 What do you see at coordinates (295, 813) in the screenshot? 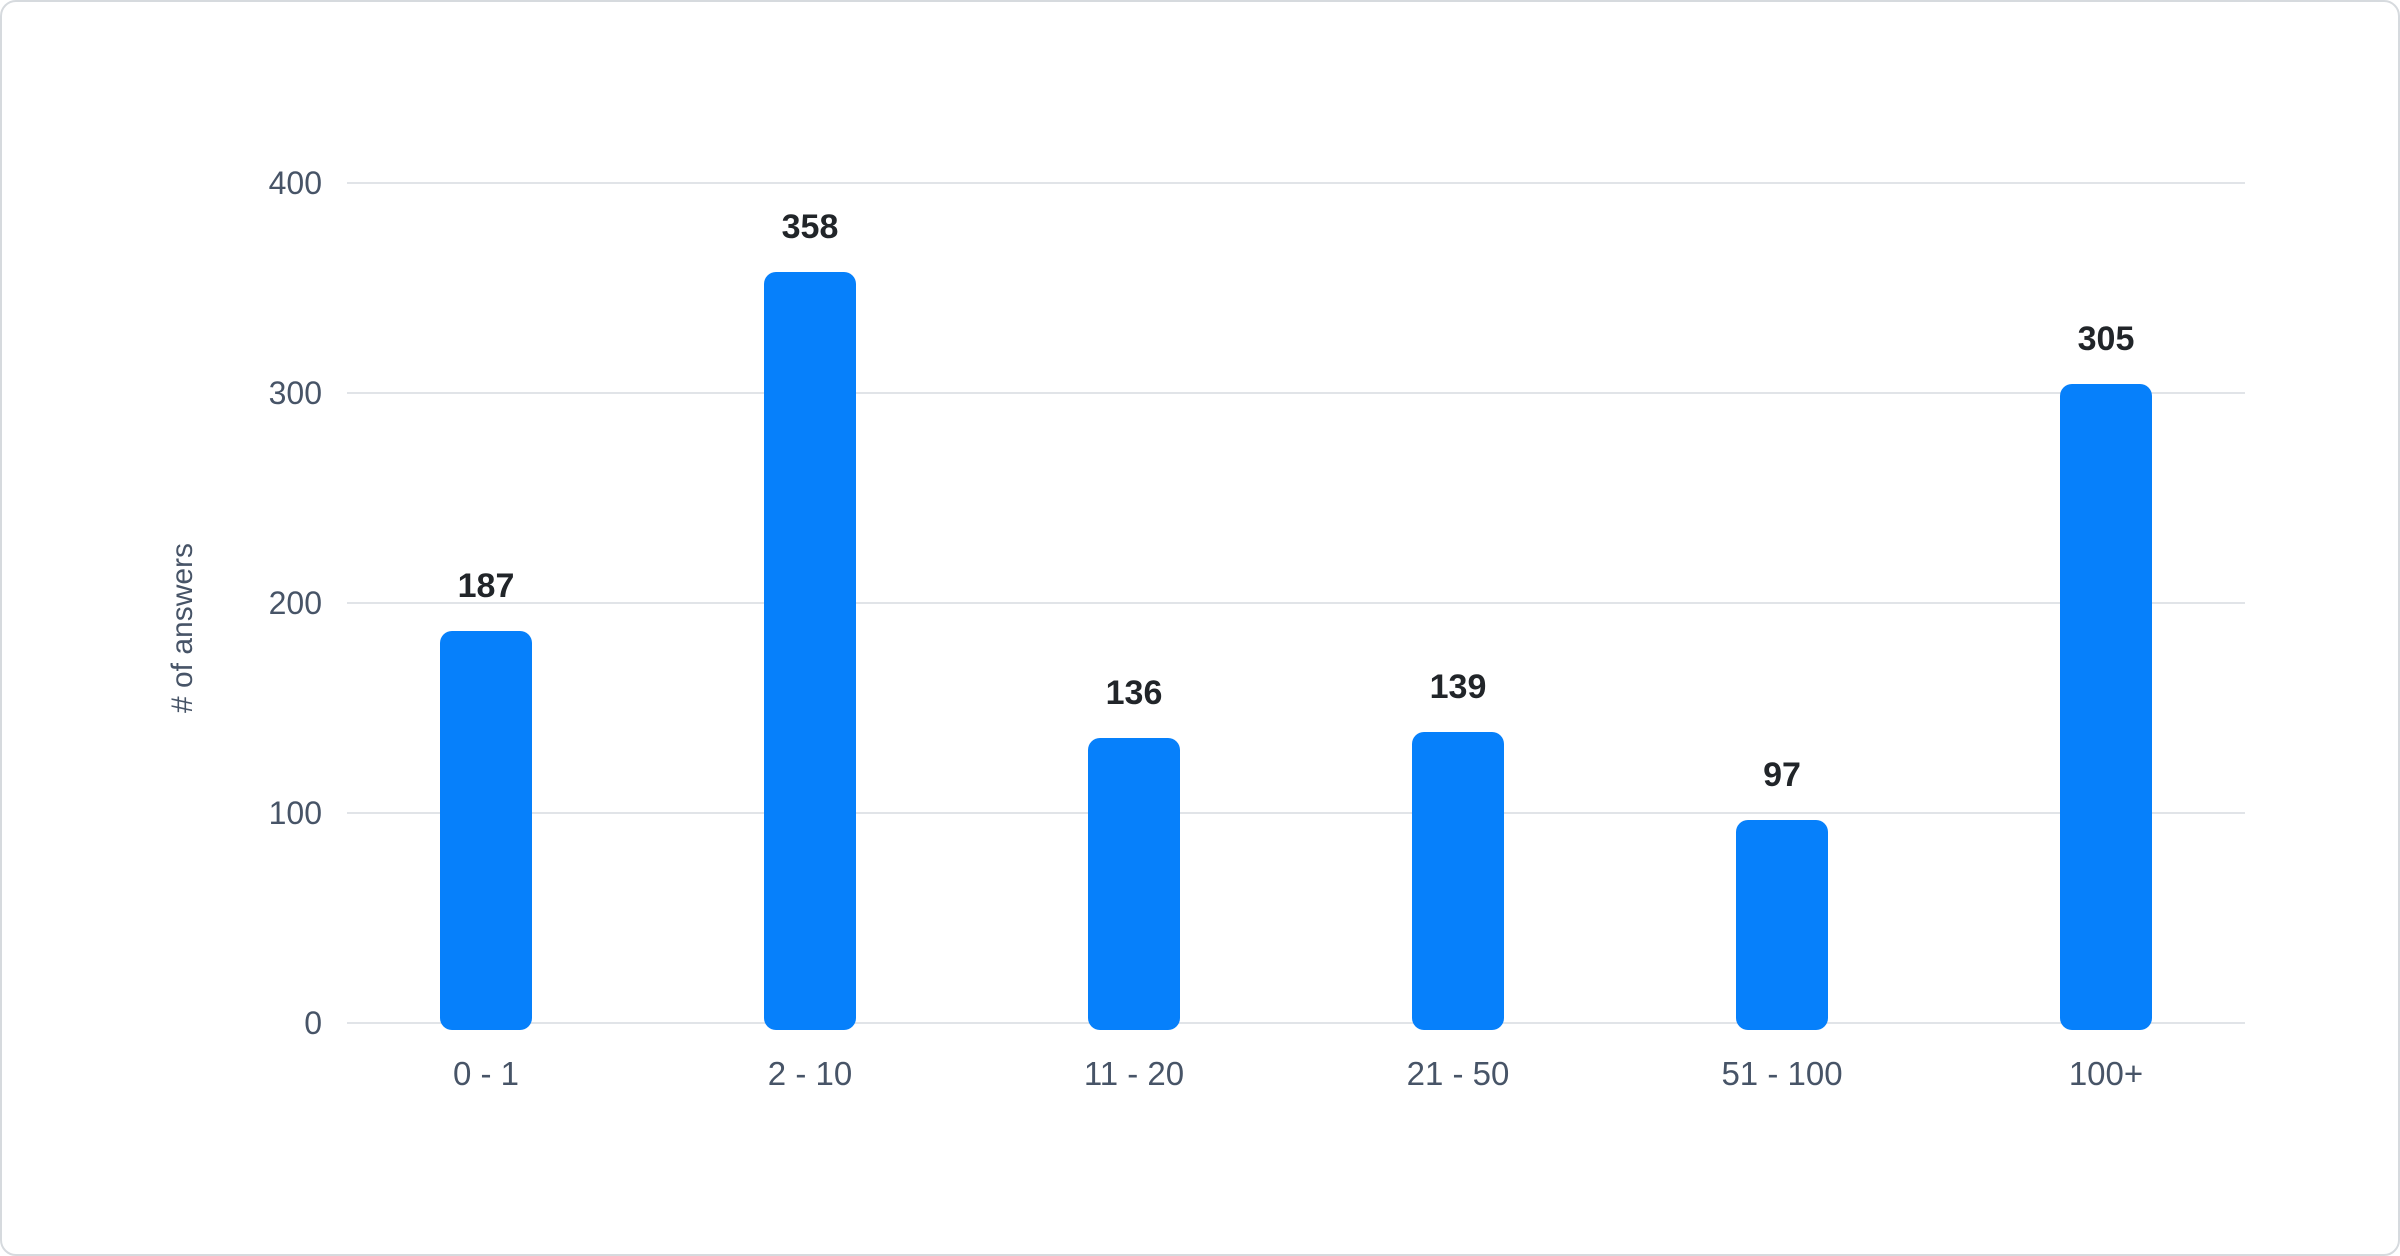
I see `y-tick-label: 100` at bounding box center [295, 813].